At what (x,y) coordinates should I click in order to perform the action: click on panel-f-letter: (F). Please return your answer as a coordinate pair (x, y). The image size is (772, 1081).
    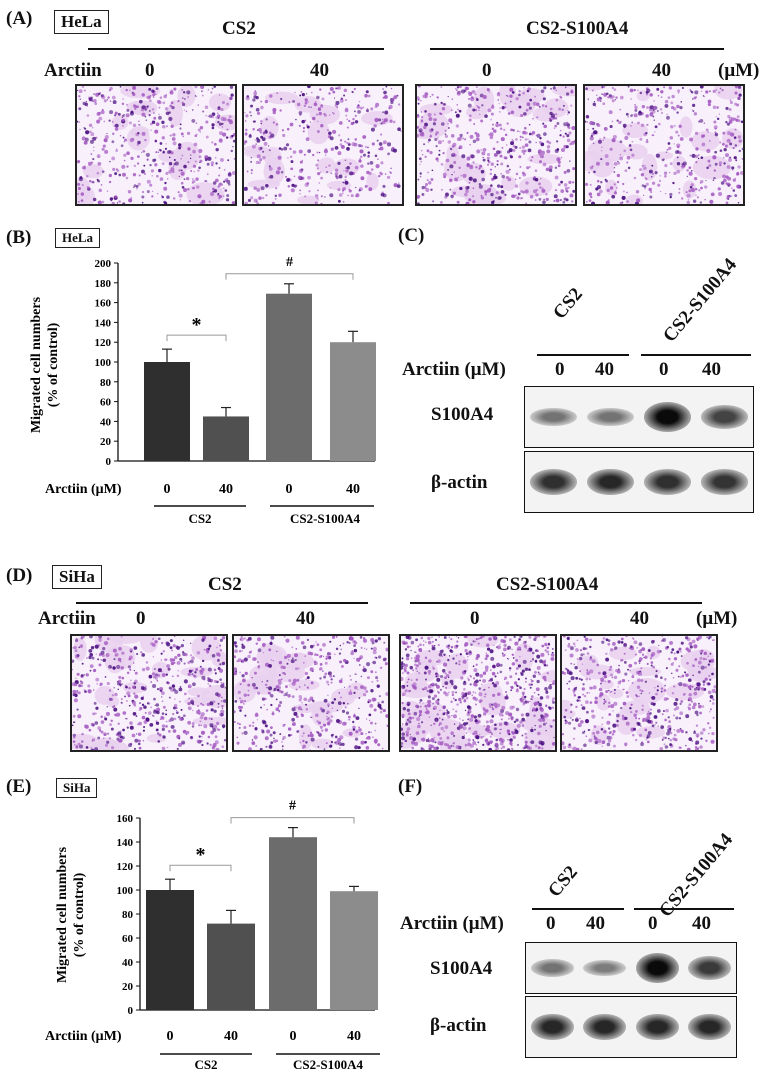
    Looking at the image, I should click on (410, 786).